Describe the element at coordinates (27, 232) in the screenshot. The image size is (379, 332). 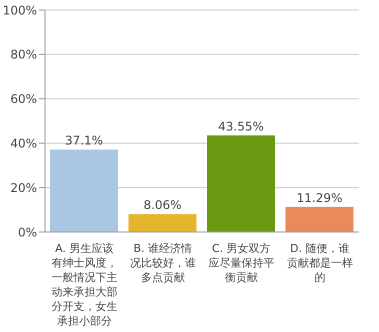
I see `y-tick-label: 0%` at that location.